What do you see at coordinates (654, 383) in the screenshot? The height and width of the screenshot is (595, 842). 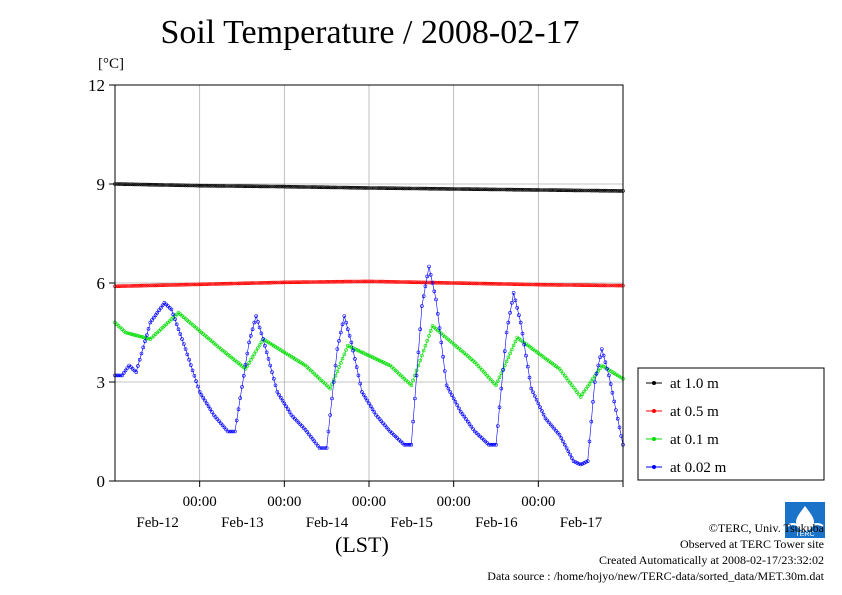 I see `legend-swatch-marker` at bounding box center [654, 383].